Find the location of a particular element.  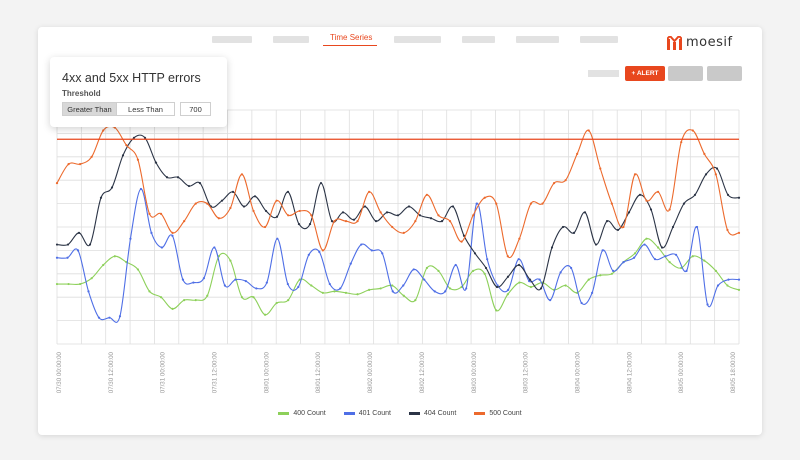

less-than-toggle: Less Than is located at coordinates (145, 109).